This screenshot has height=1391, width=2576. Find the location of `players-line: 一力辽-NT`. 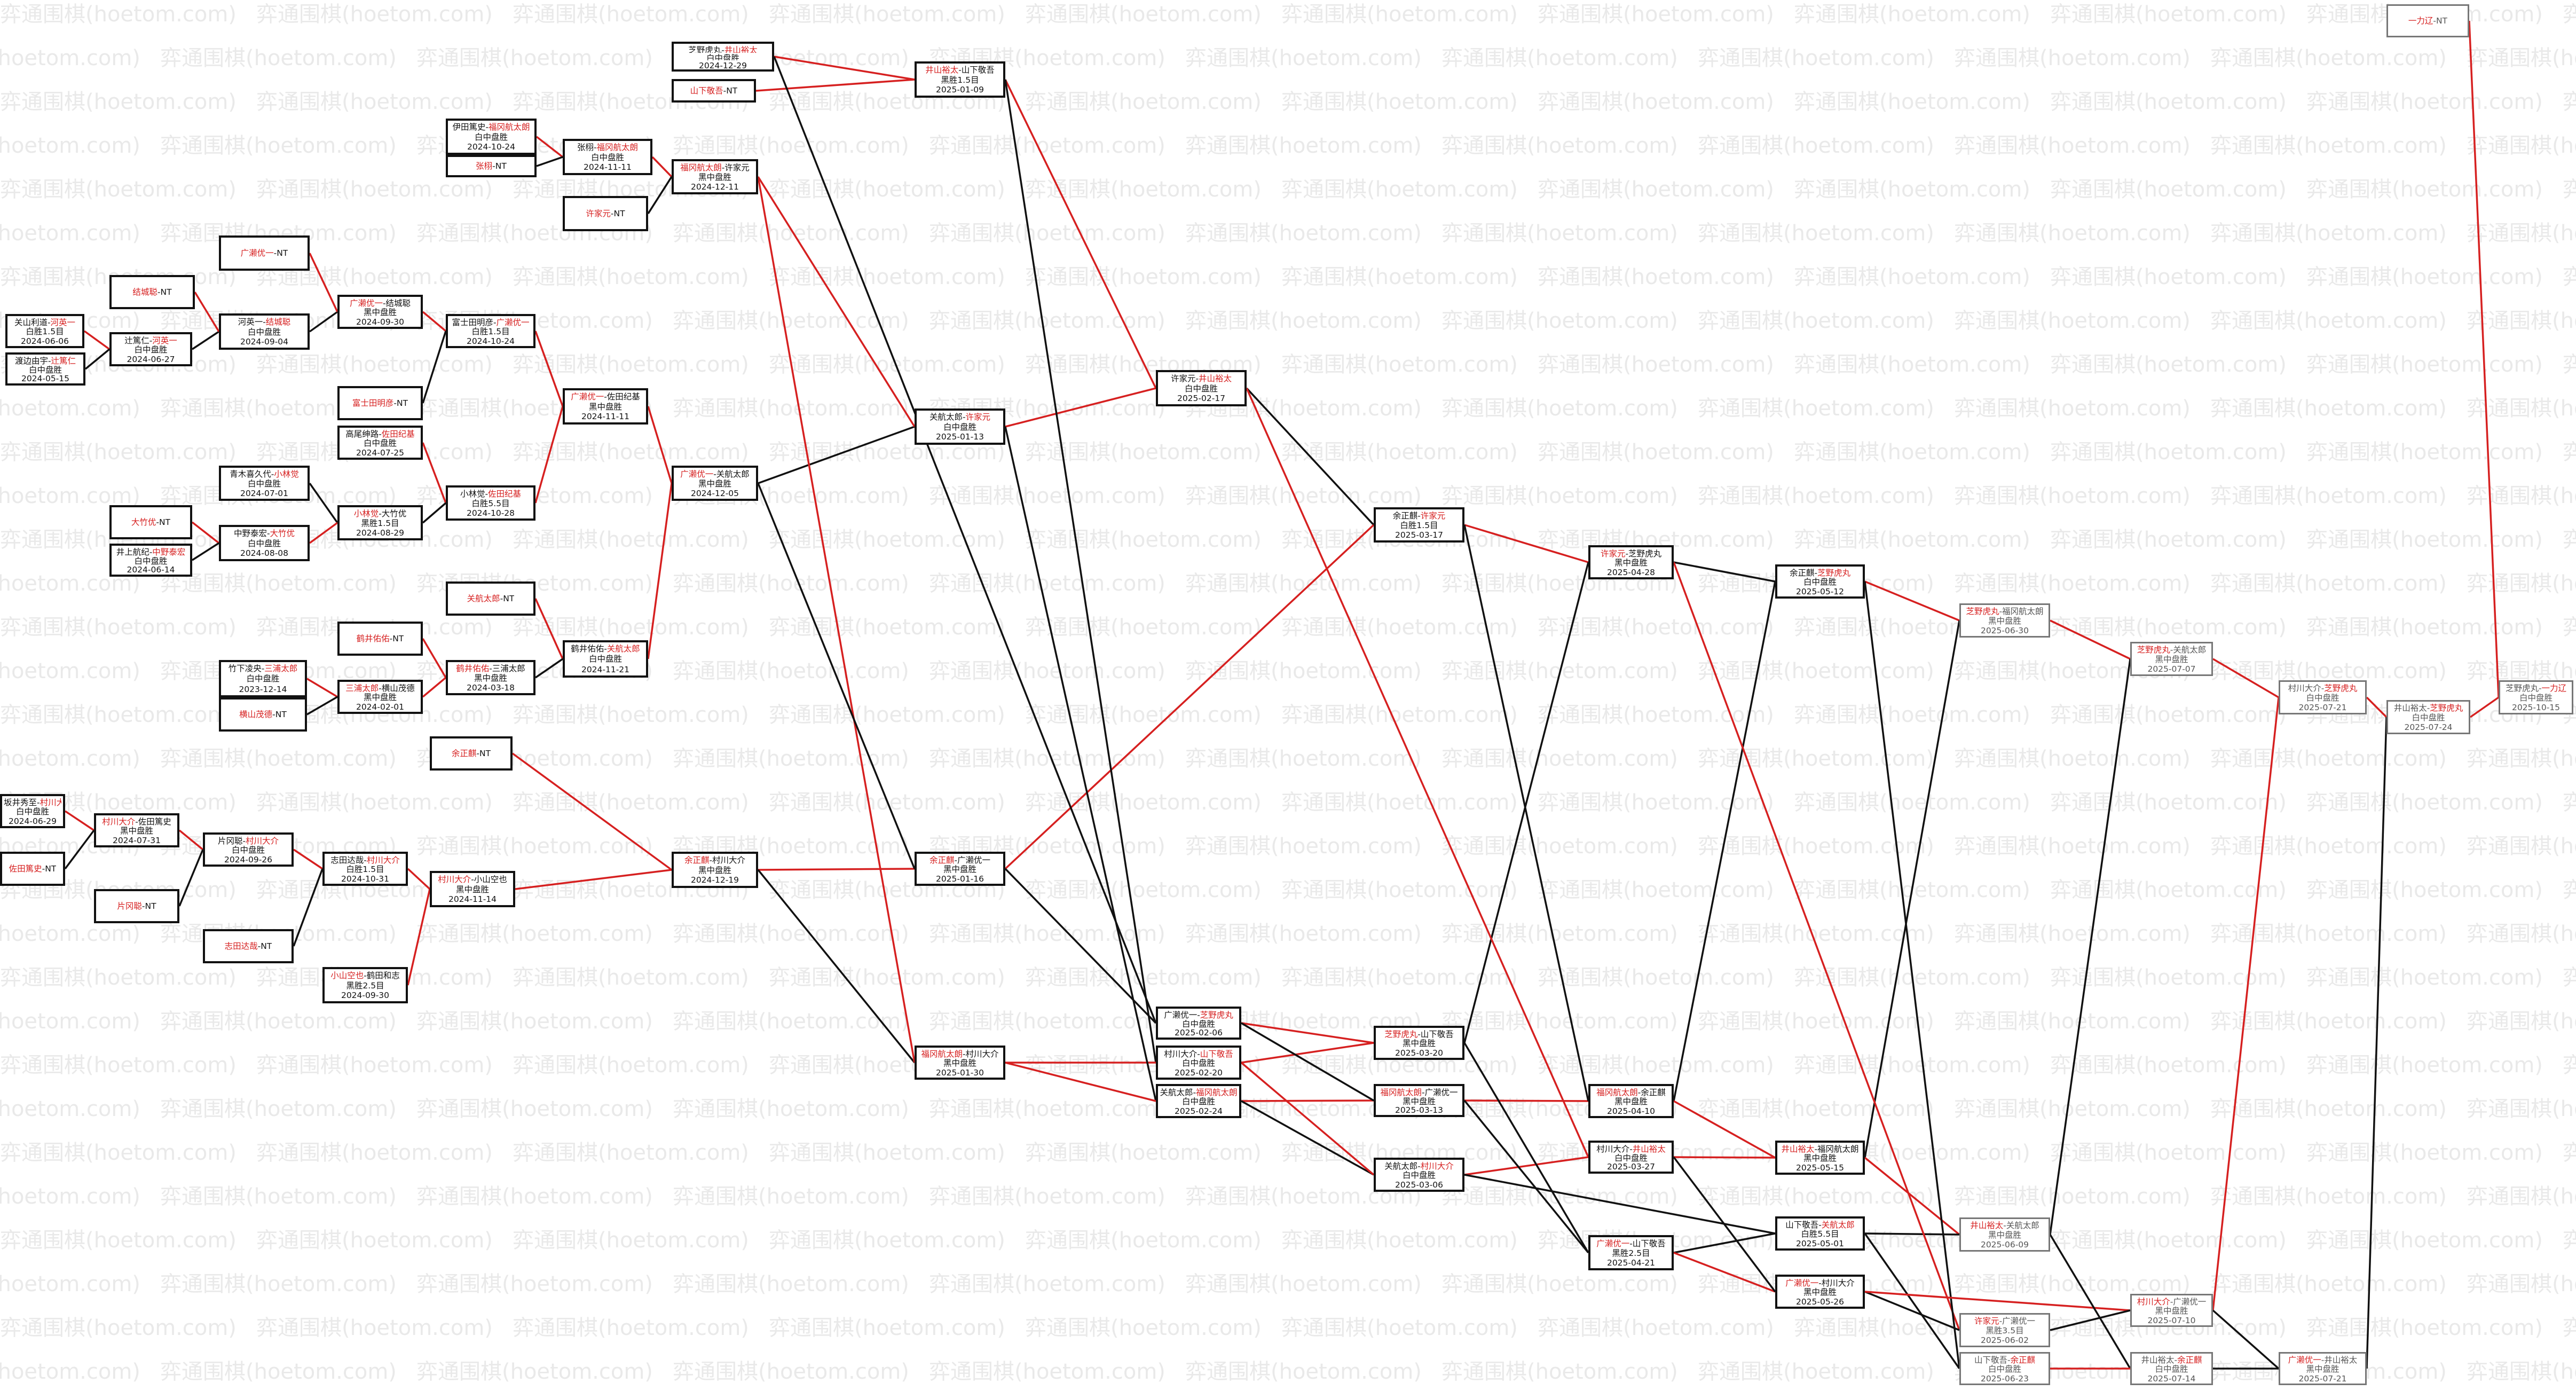

players-line: 一力辽-NT is located at coordinates (2428, 20).